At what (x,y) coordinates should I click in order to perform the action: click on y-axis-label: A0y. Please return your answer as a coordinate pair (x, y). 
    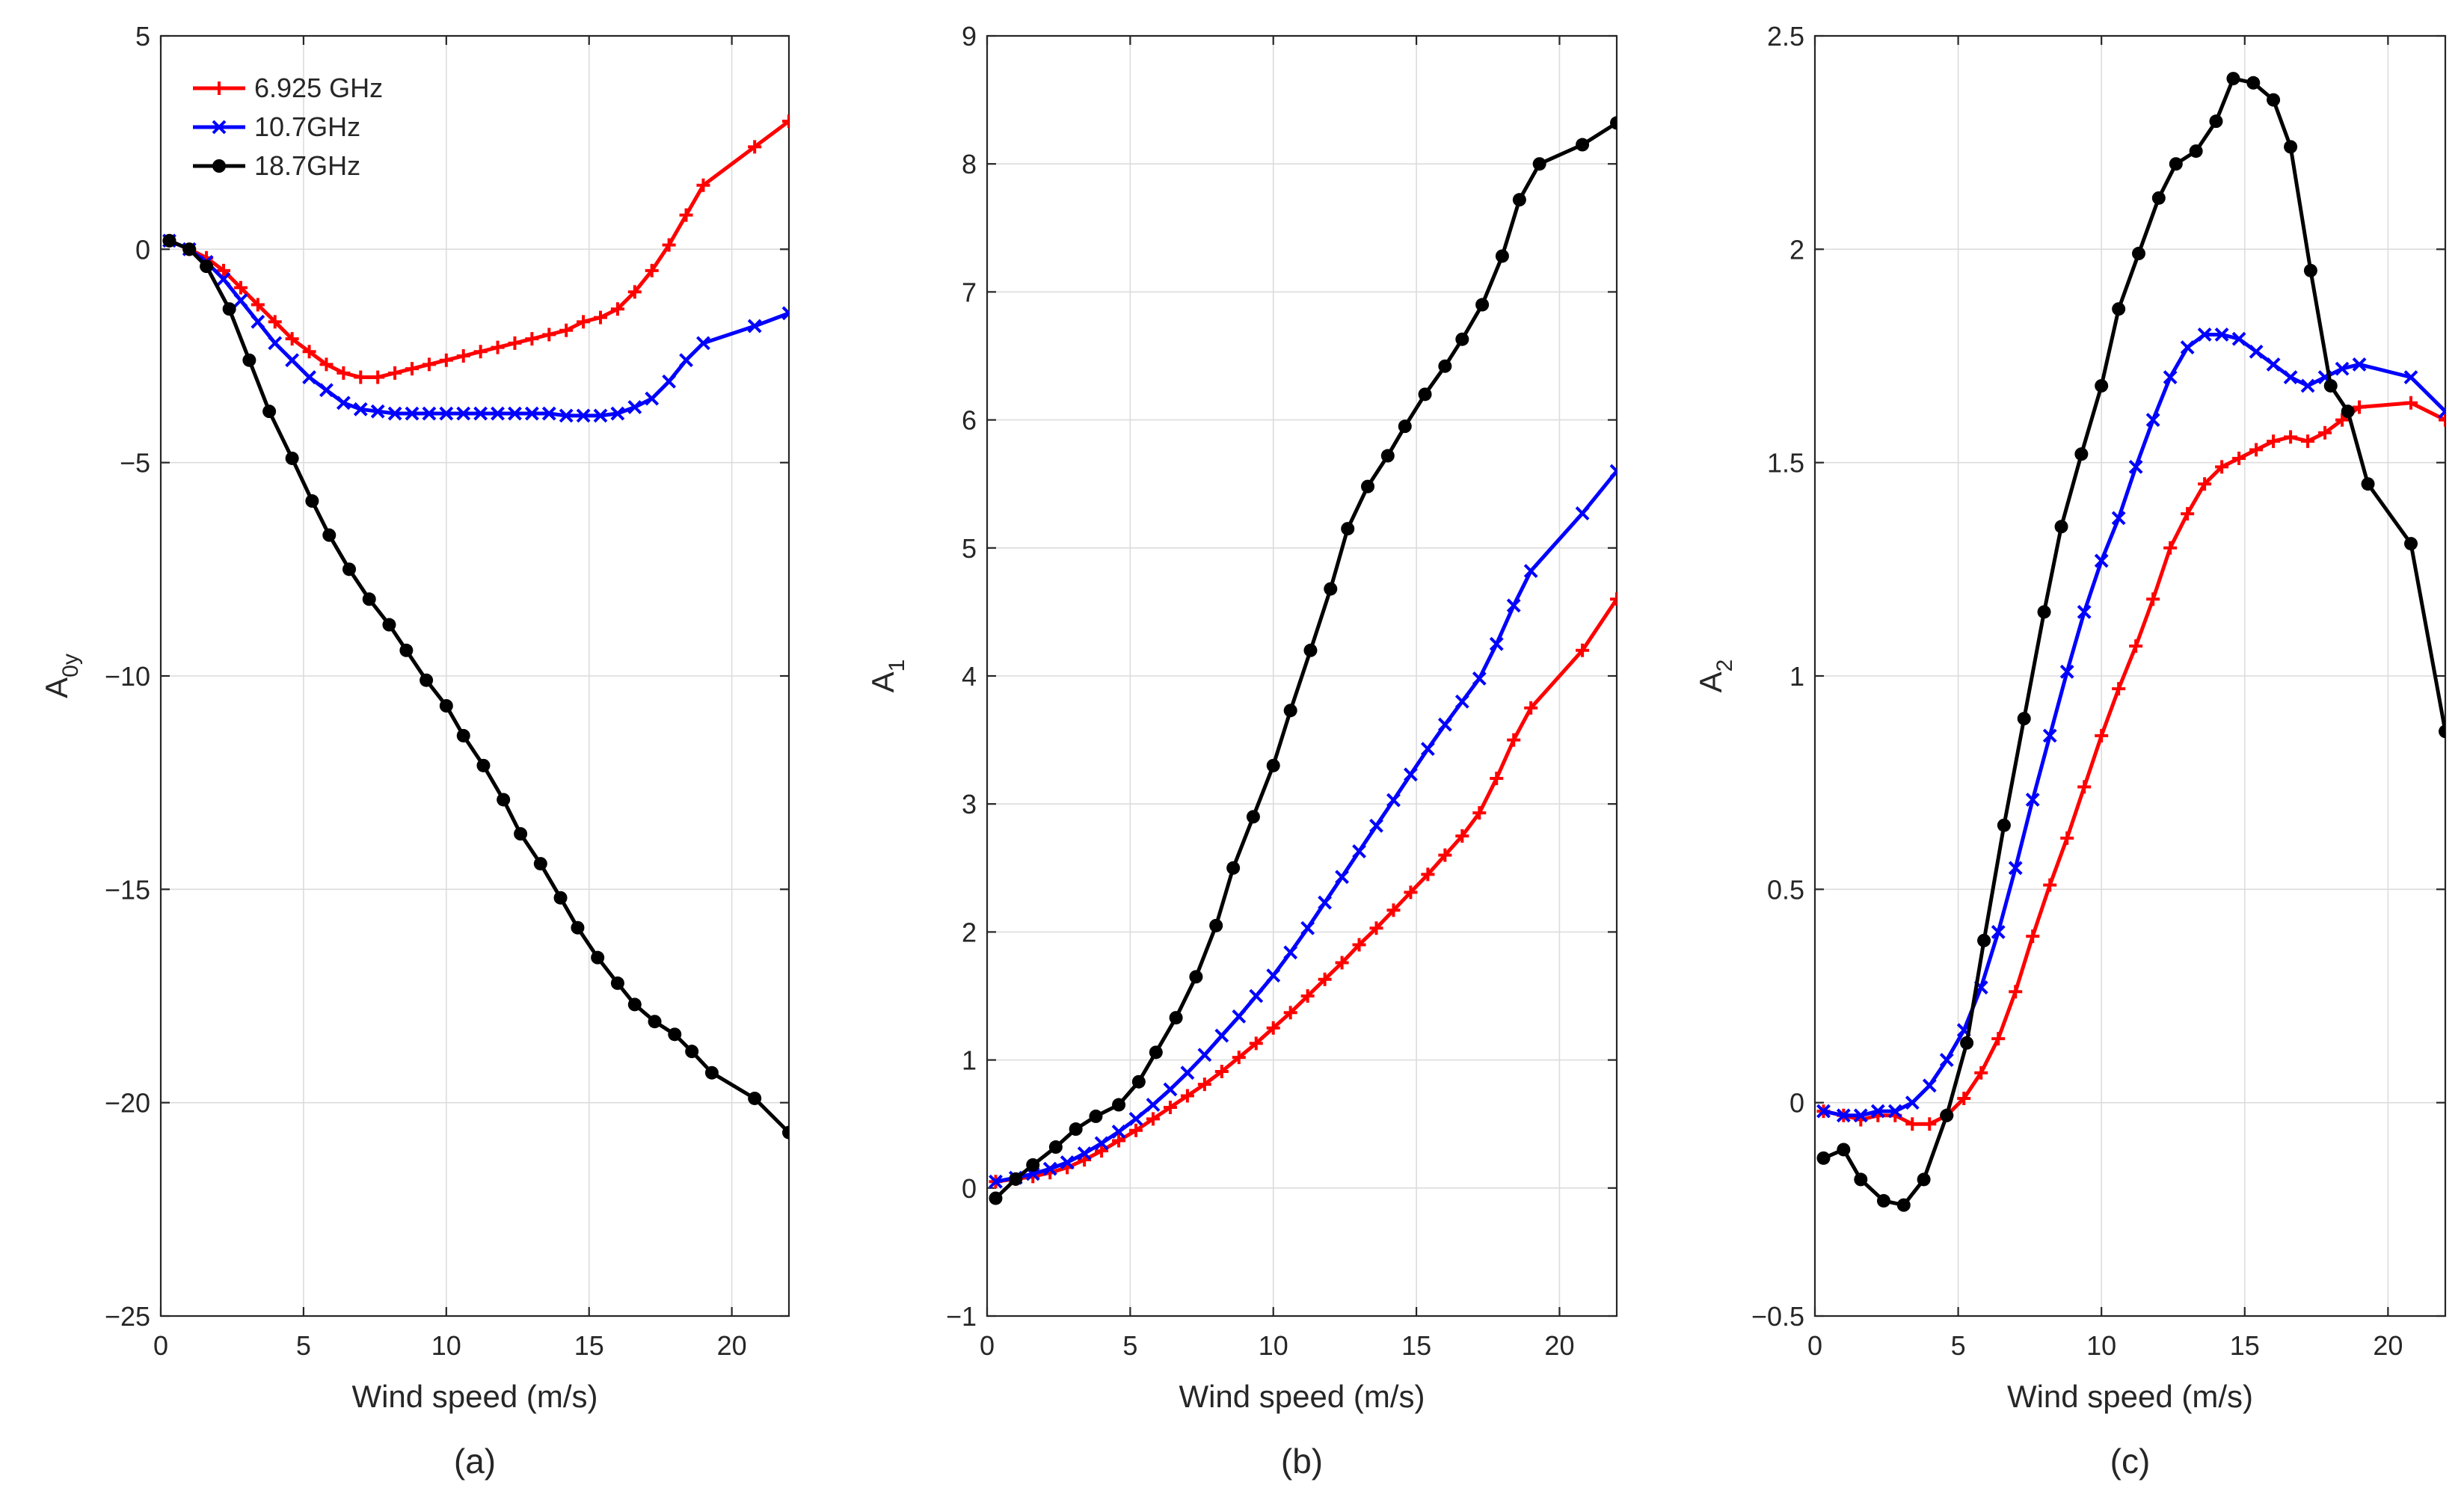
    Looking at the image, I should click on (61, 676).